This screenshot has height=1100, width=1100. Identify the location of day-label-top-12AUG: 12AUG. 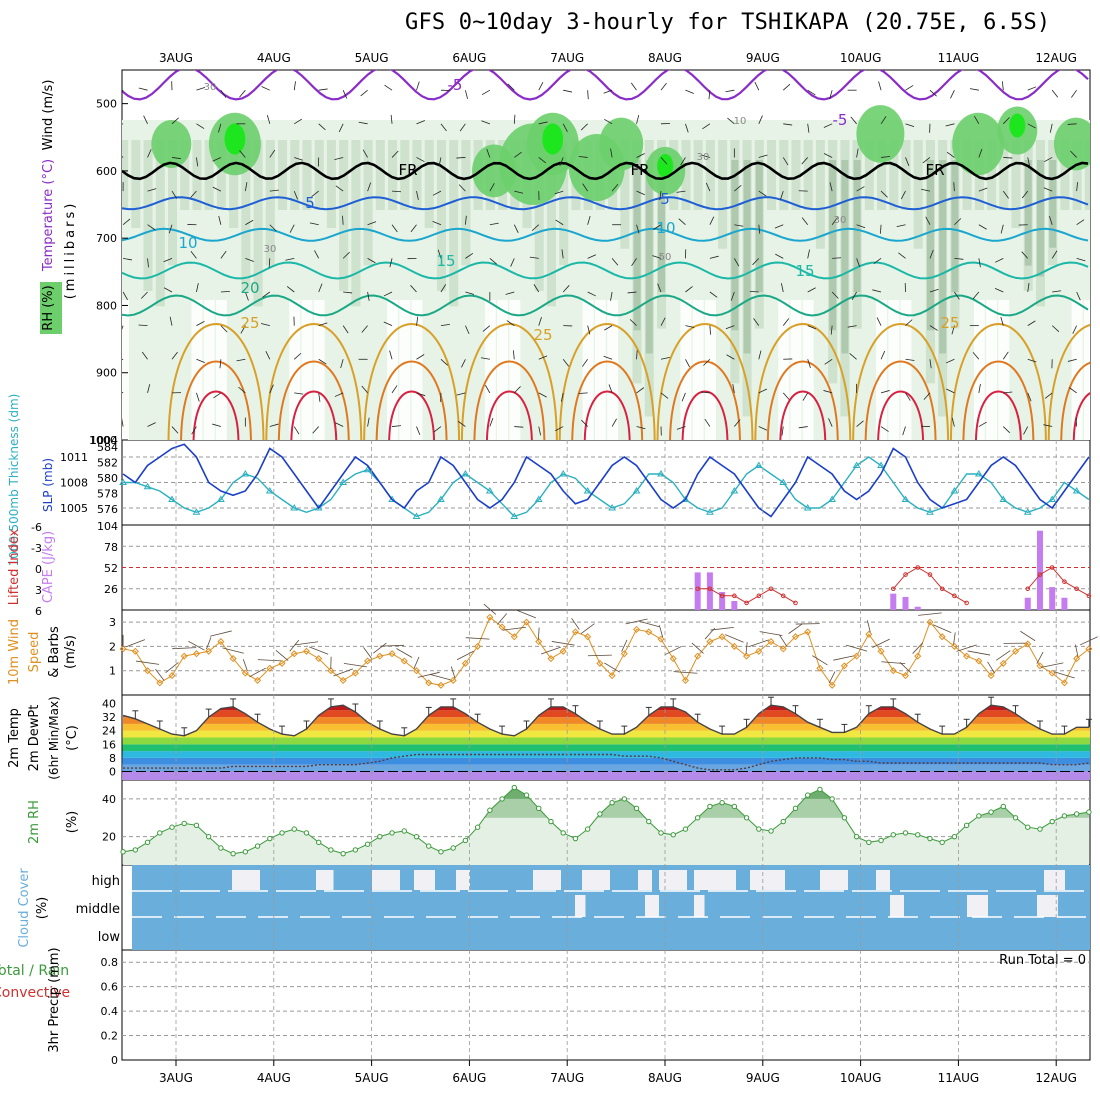
(1056, 58).